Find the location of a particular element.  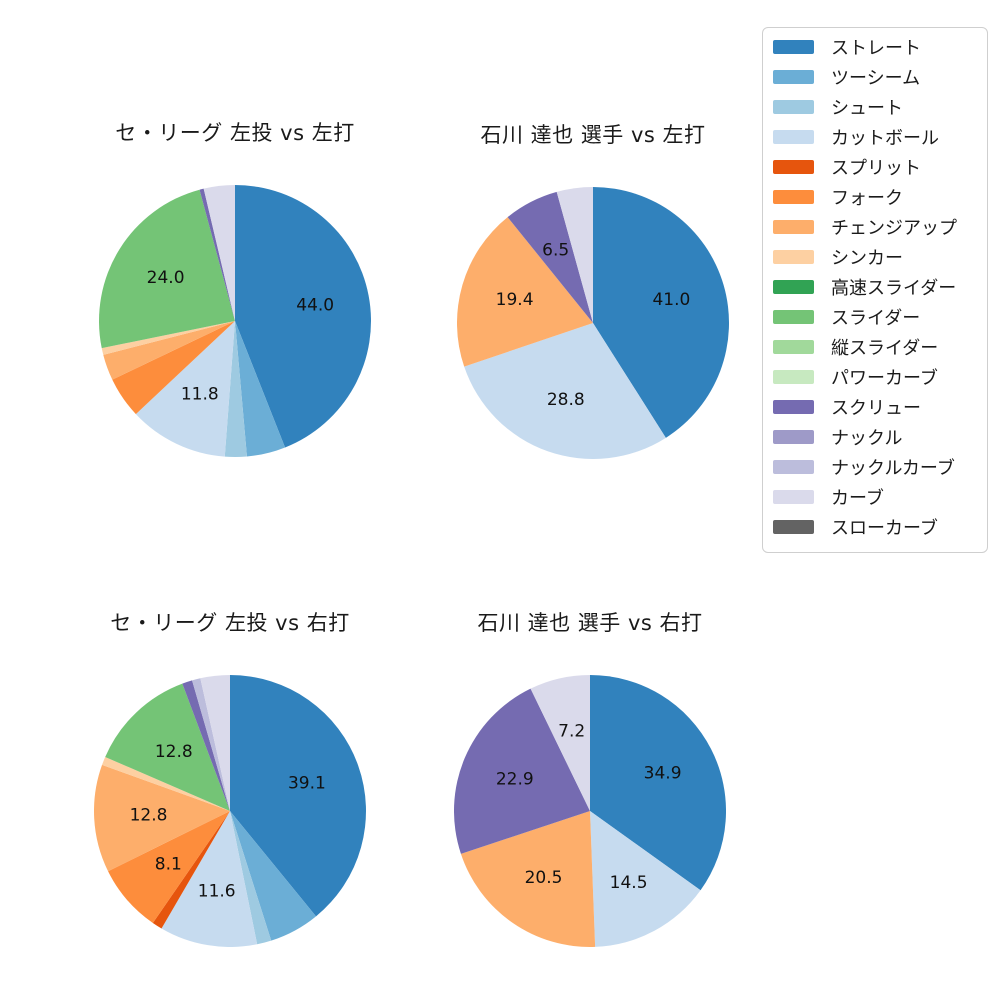

pie-svg: 44.0 11.8 24.0 is located at coordinates (235, 321).